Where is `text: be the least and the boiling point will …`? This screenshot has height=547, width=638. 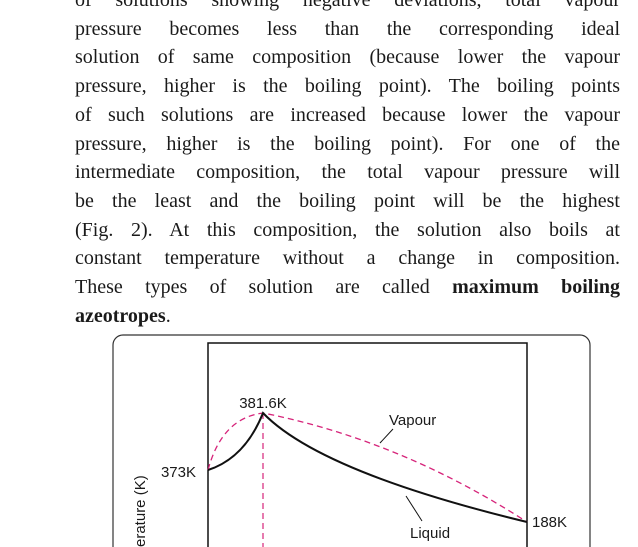
text: be the least and the boiling point will … is located at coordinates (347, 200).